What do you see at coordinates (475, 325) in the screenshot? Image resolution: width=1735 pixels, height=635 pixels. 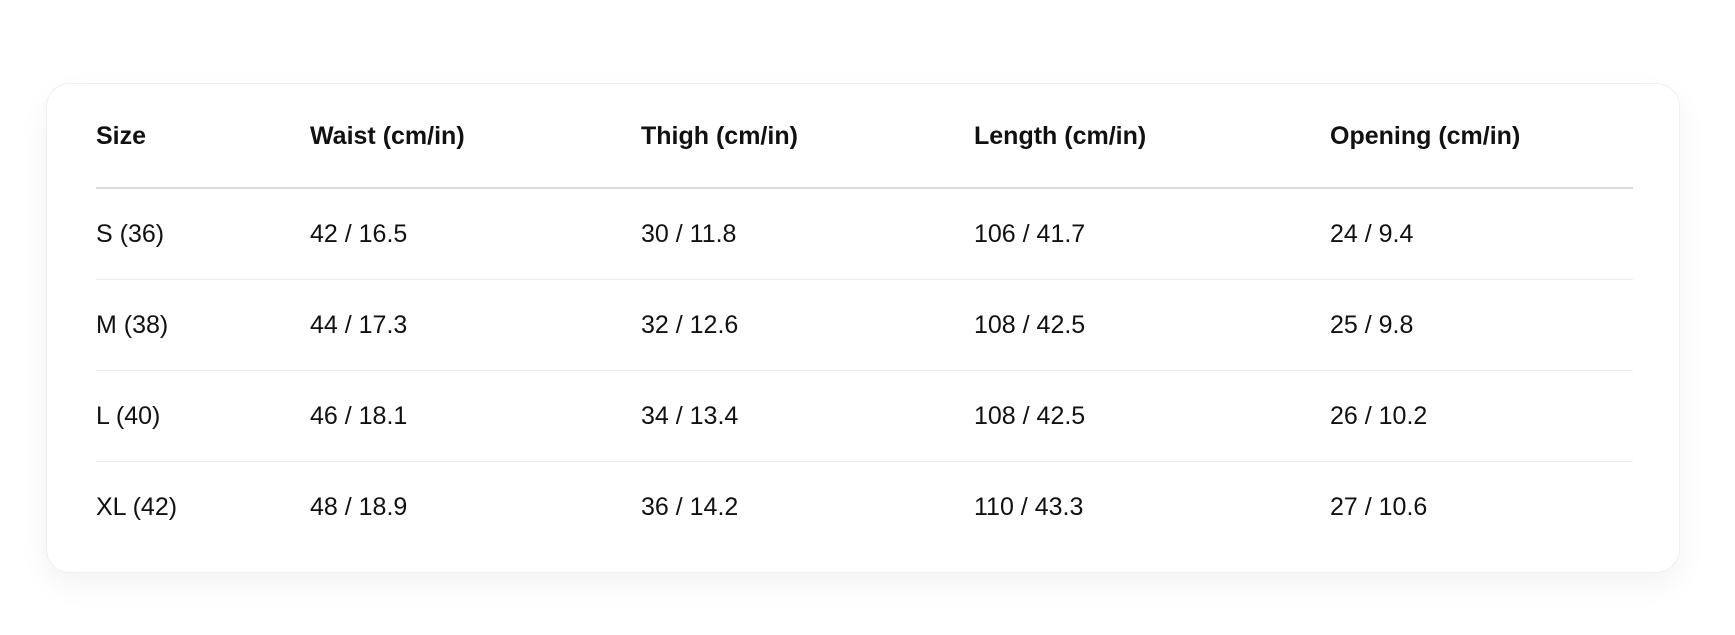 I see `table-cell: 44 / 17.3` at bounding box center [475, 325].